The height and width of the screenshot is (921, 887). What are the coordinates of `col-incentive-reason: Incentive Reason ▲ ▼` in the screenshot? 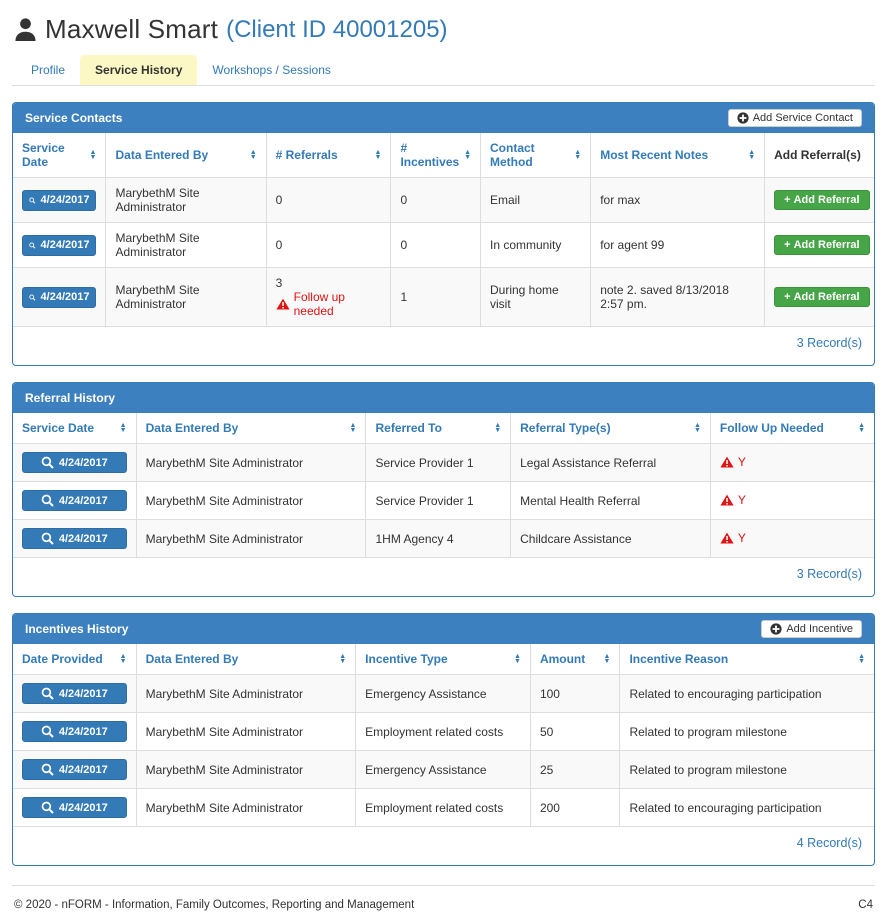 It's located at (746, 659).